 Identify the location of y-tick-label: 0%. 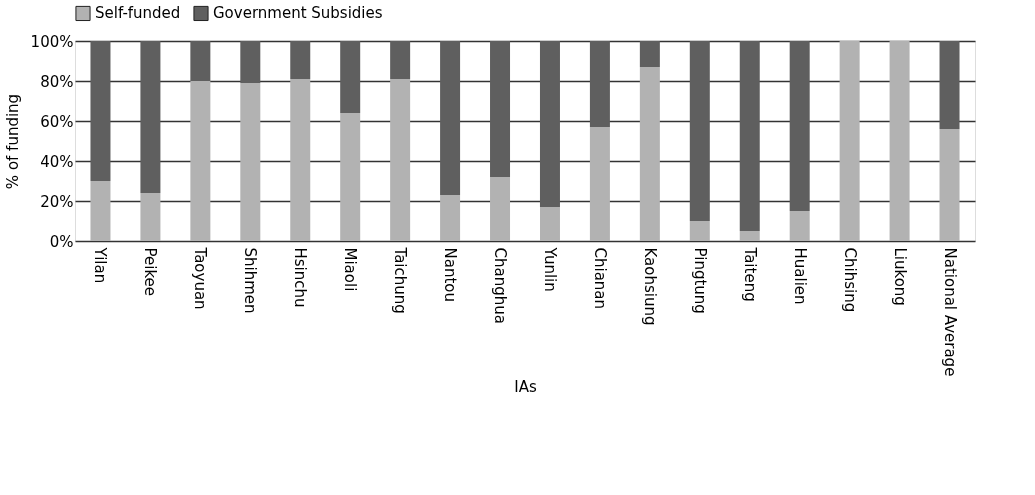
(61, 241).